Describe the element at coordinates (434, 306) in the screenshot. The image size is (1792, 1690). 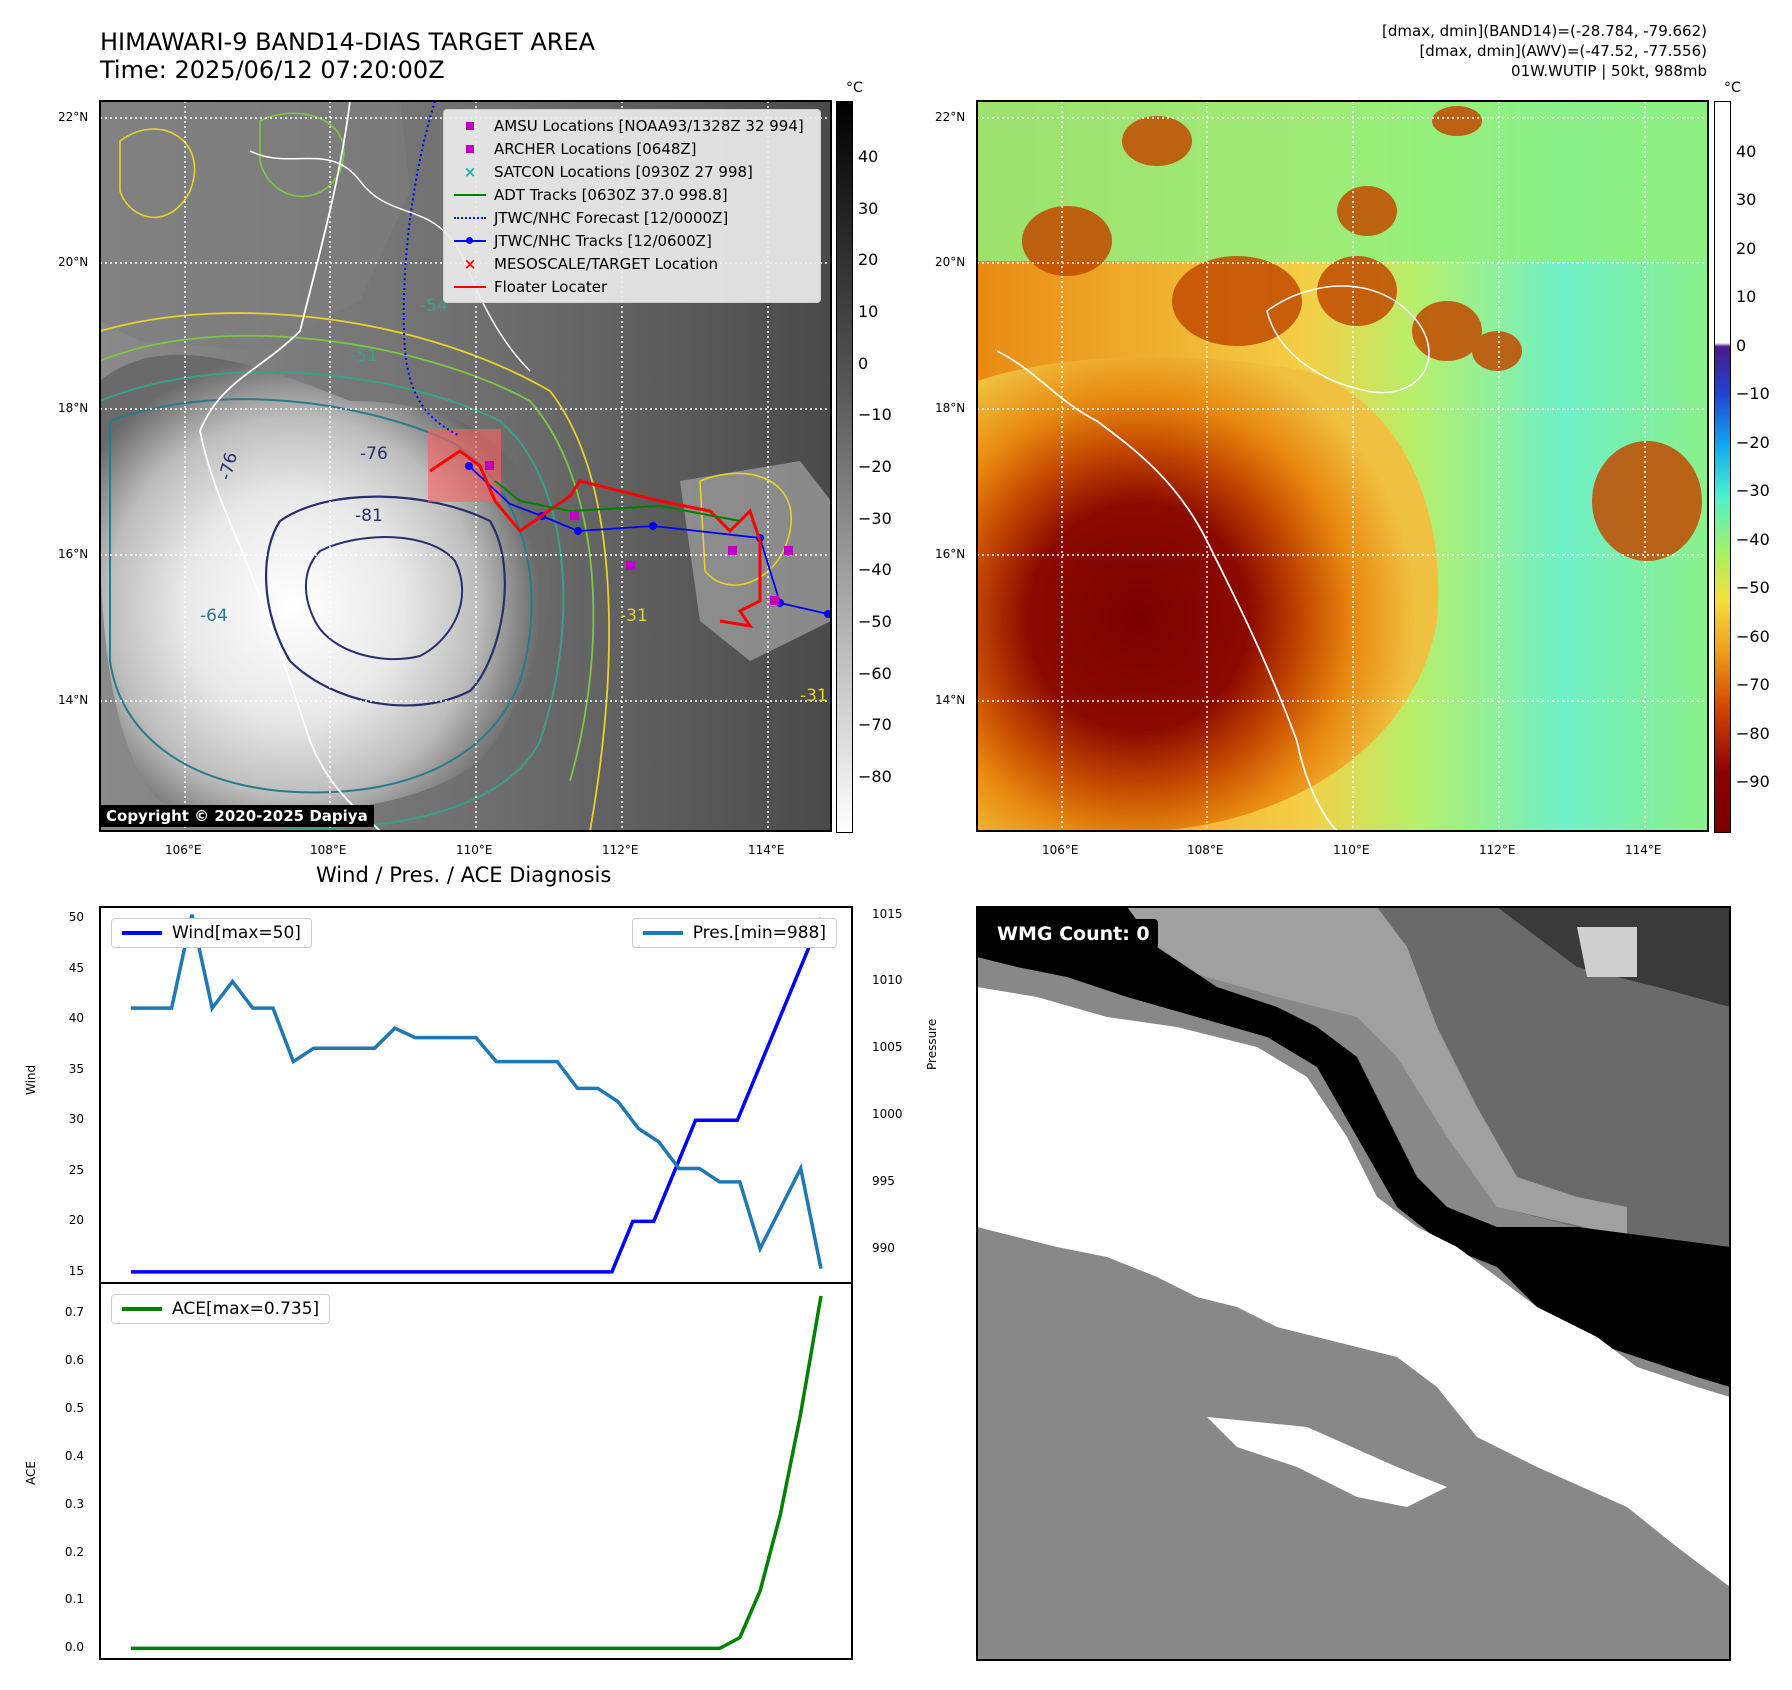
I see `contour-label: -54` at that location.